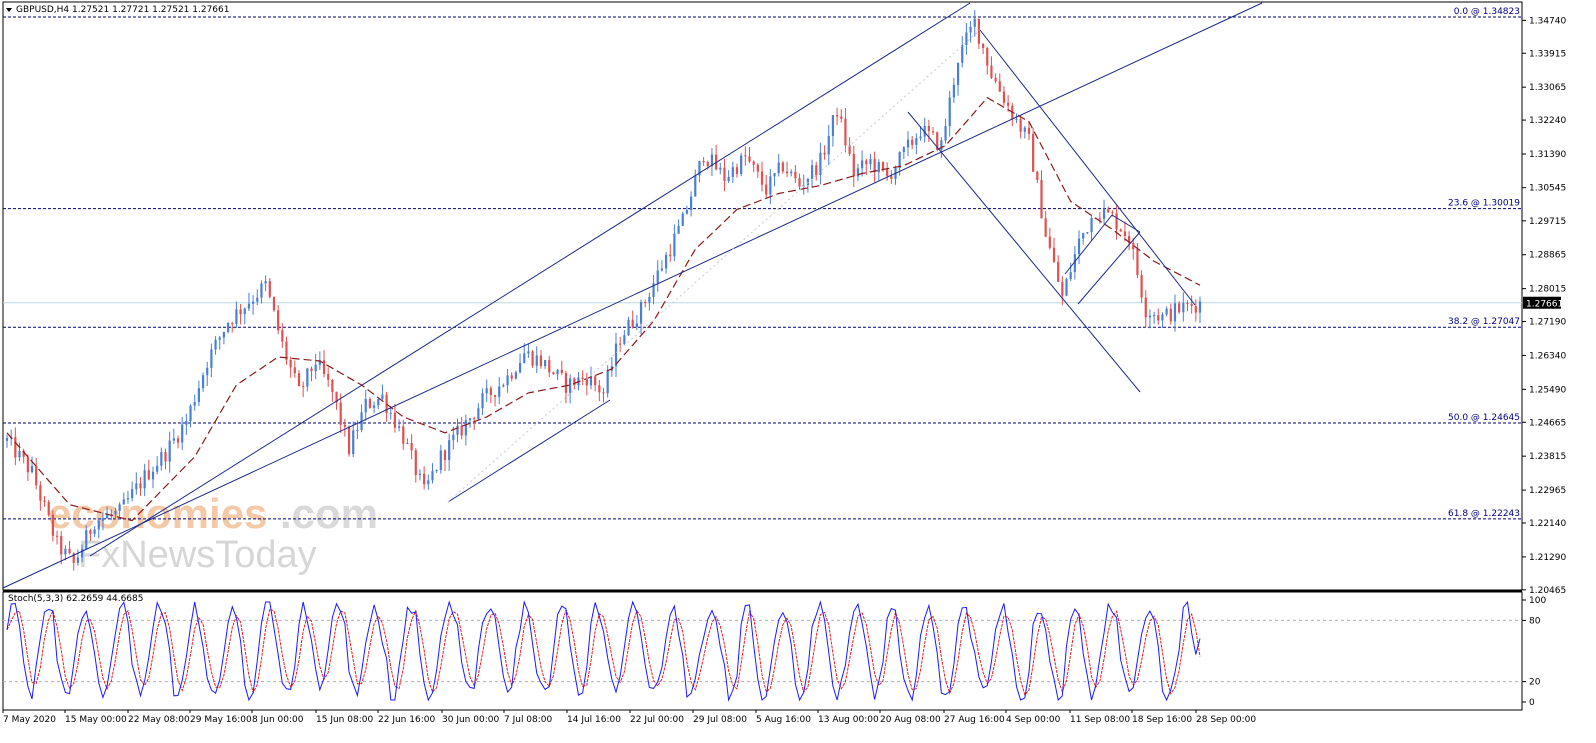 This screenshot has height=743, width=1596. Describe the element at coordinates (1544, 305) in the screenshot. I see `current-price-label: 1.27661` at that location.